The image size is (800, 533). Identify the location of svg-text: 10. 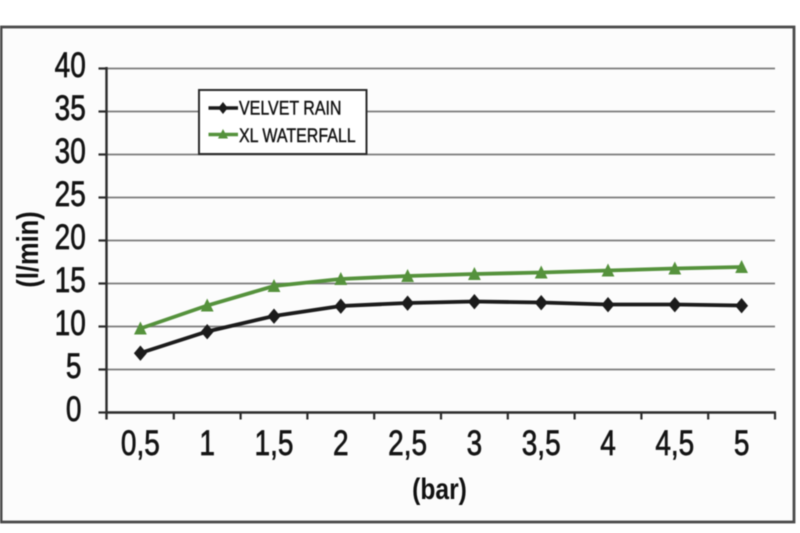
(70, 323).